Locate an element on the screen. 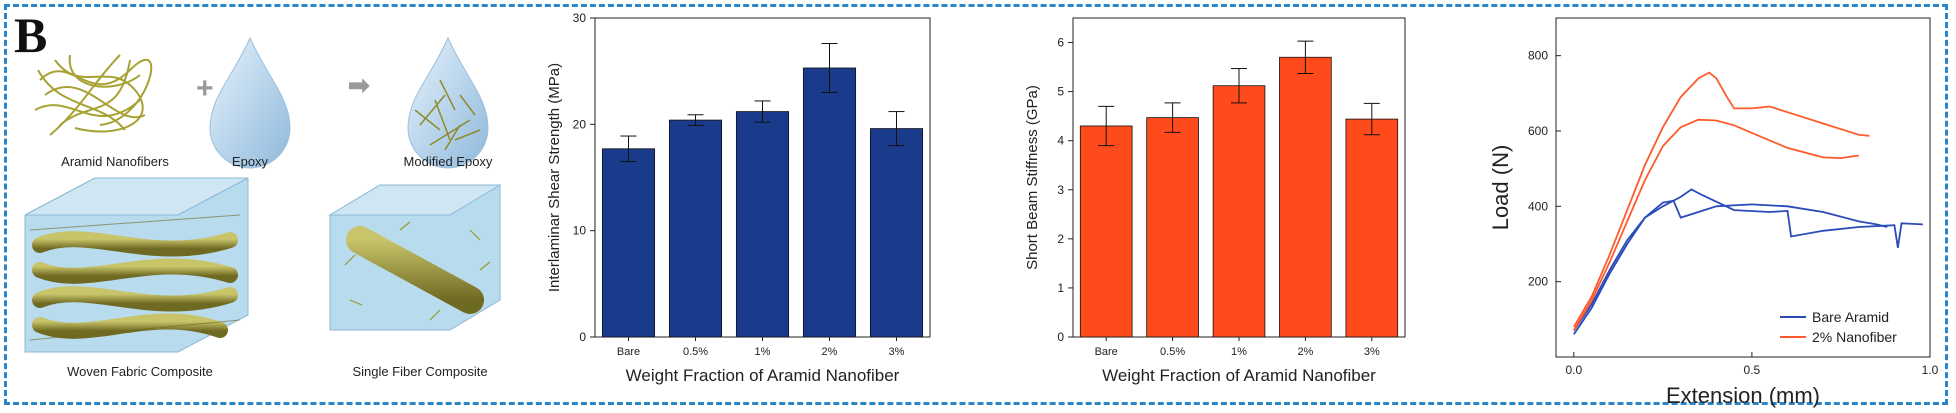 Image resolution: width=1956 pixels, height=413 pixels. y-tick-label: 2 is located at coordinates (1060, 239).